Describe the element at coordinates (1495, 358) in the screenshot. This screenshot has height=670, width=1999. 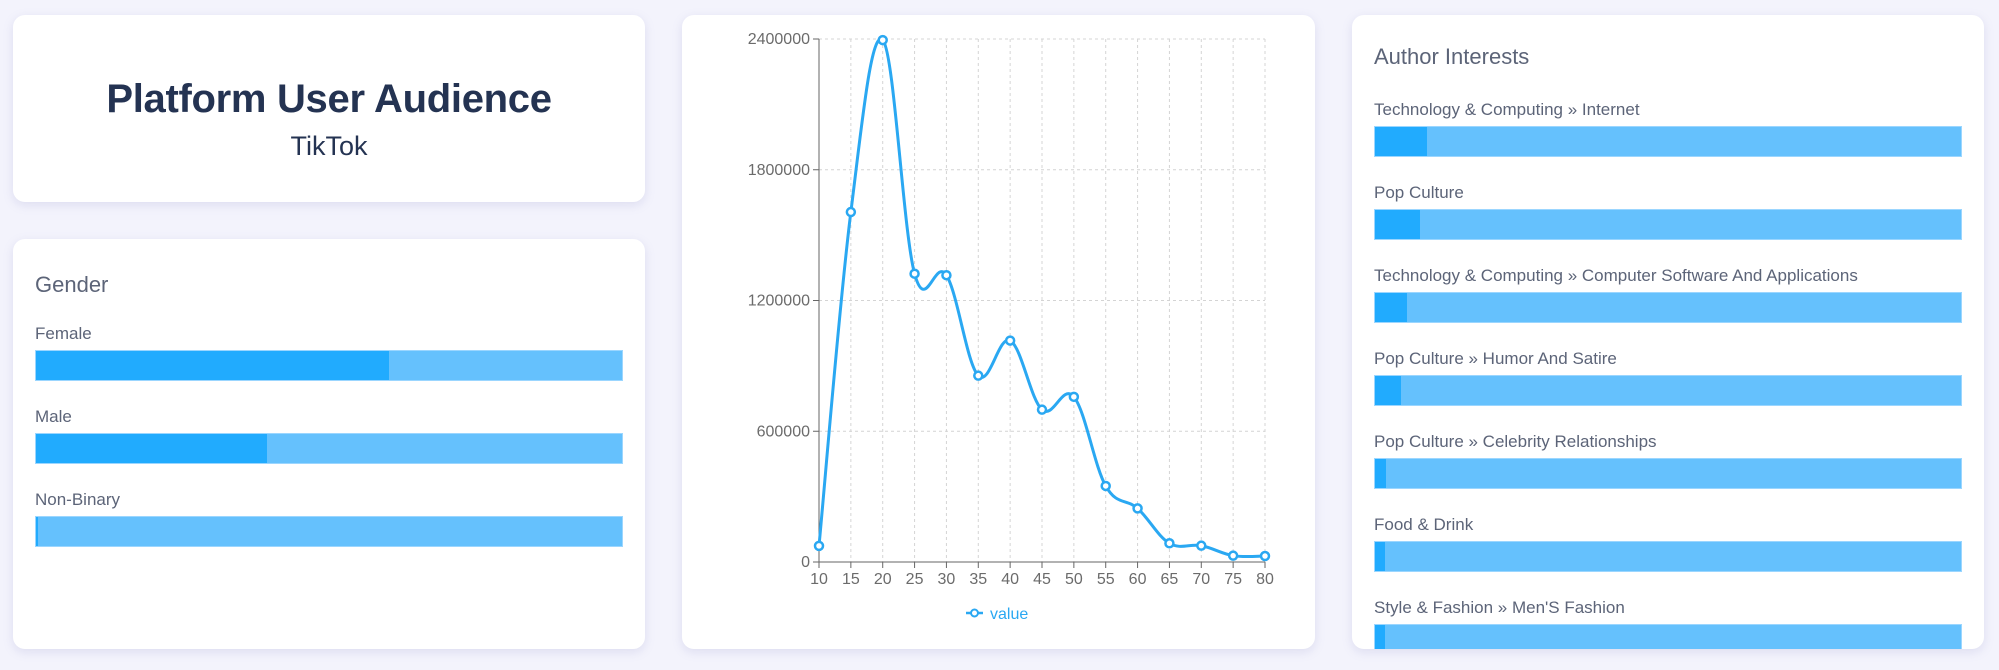
I see `bar-label: Pop Culture » Humor And Satire` at that location.